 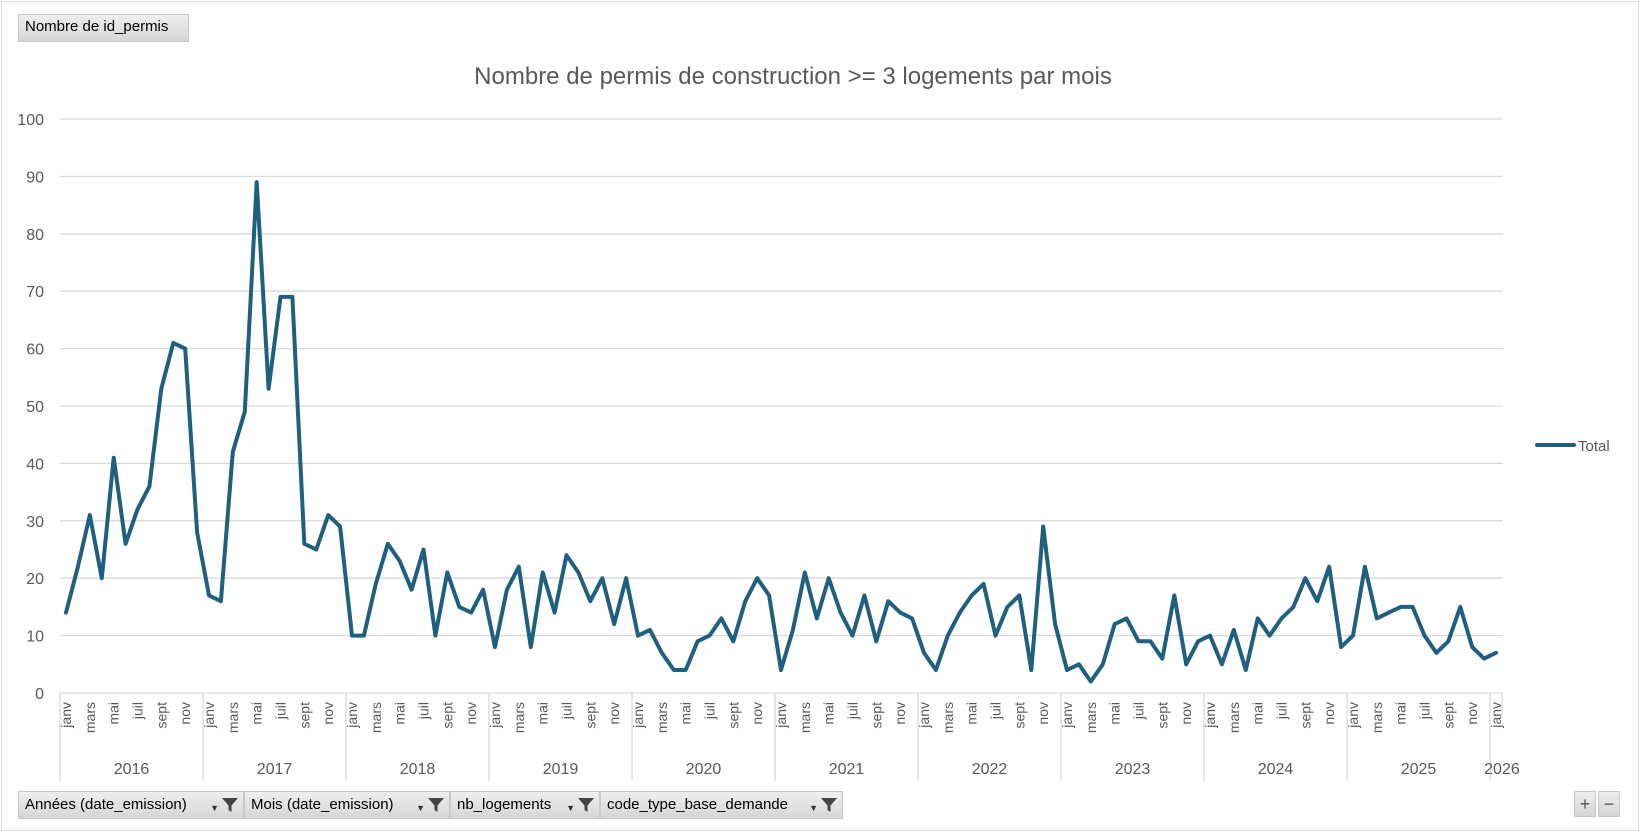 What do you see at coordinates (132, 769) in the screenshot?
I see `x-year-label: 2016` at bounding box center [132, 769].